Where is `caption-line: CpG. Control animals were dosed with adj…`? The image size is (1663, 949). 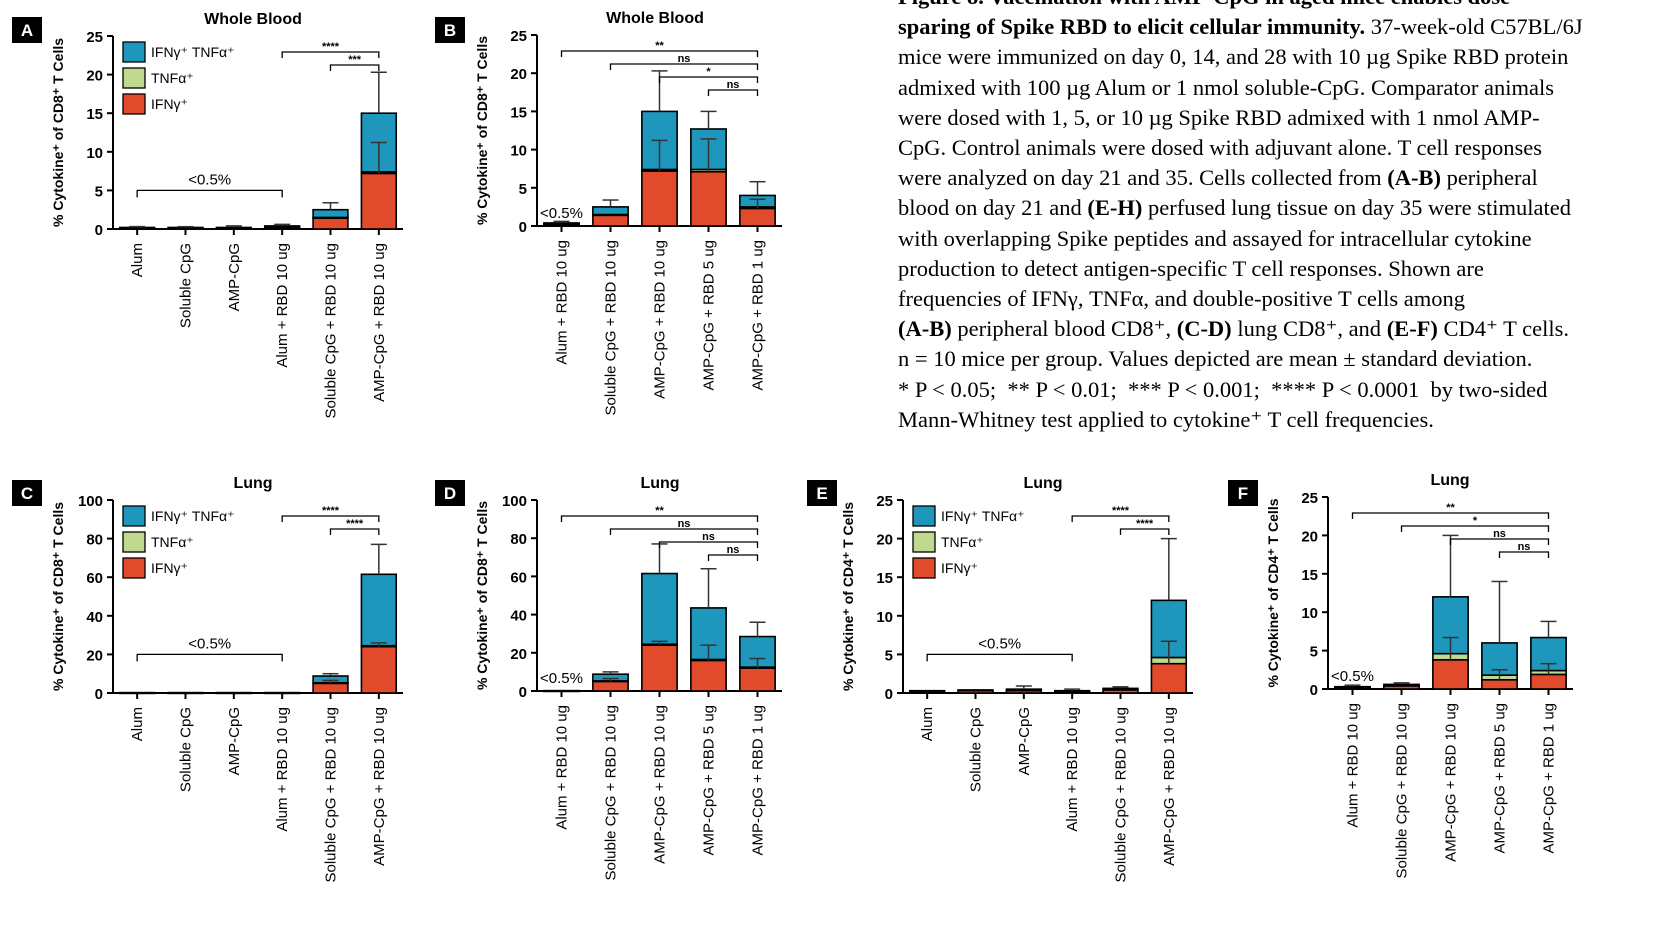 caption-line: CpG. Control animals were dosed with adj… is located at coordinates (1220, 148).